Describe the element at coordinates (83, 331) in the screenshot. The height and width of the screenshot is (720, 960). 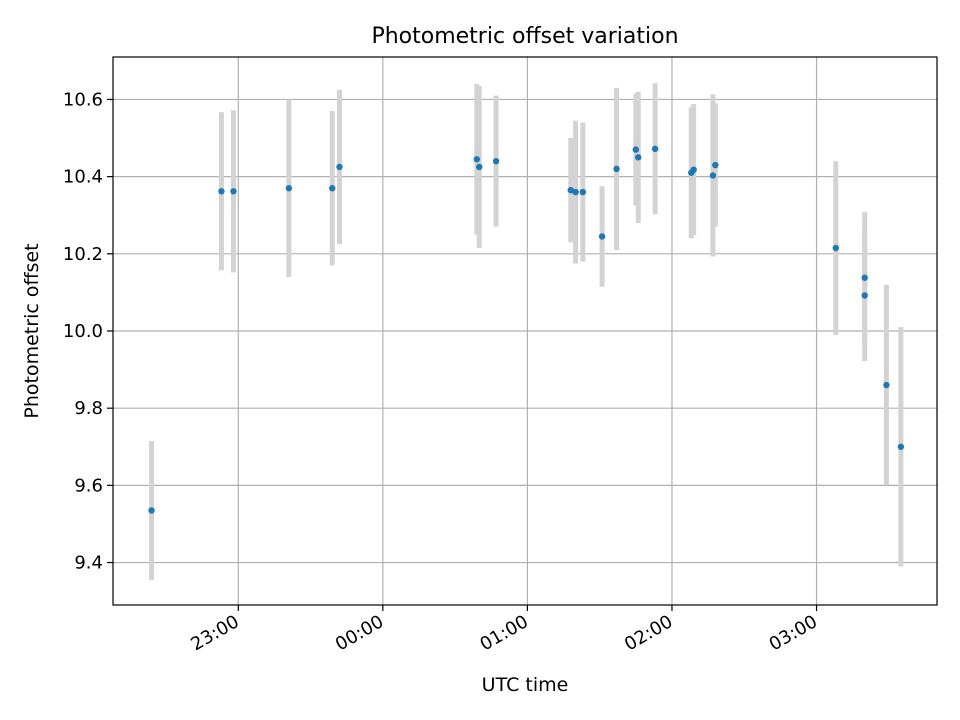
I see `y-tick-label: 10.0` at that location.